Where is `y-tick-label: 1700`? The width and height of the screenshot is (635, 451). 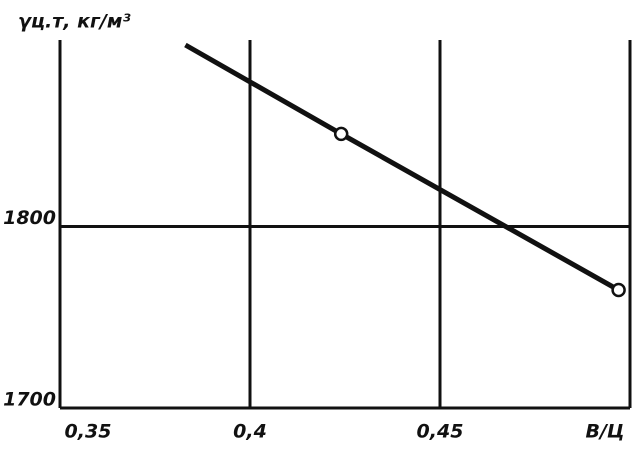 y-tick-label: 1700 is located at coordinates (29, 400).